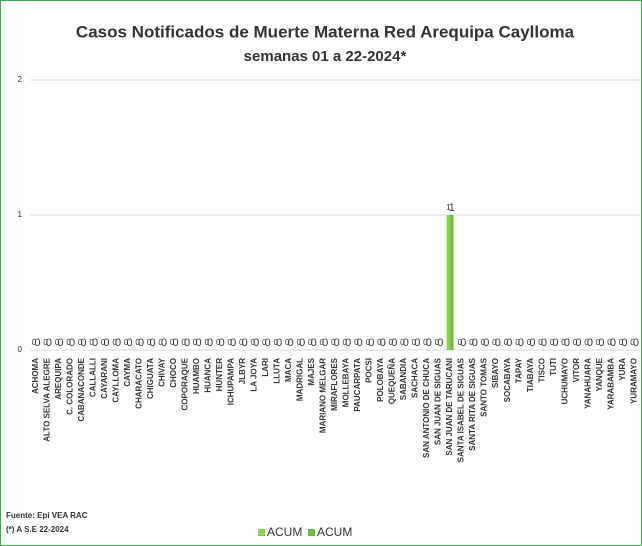  I want to click on x-tick-label: YANAHUARA, so click(587, 383).